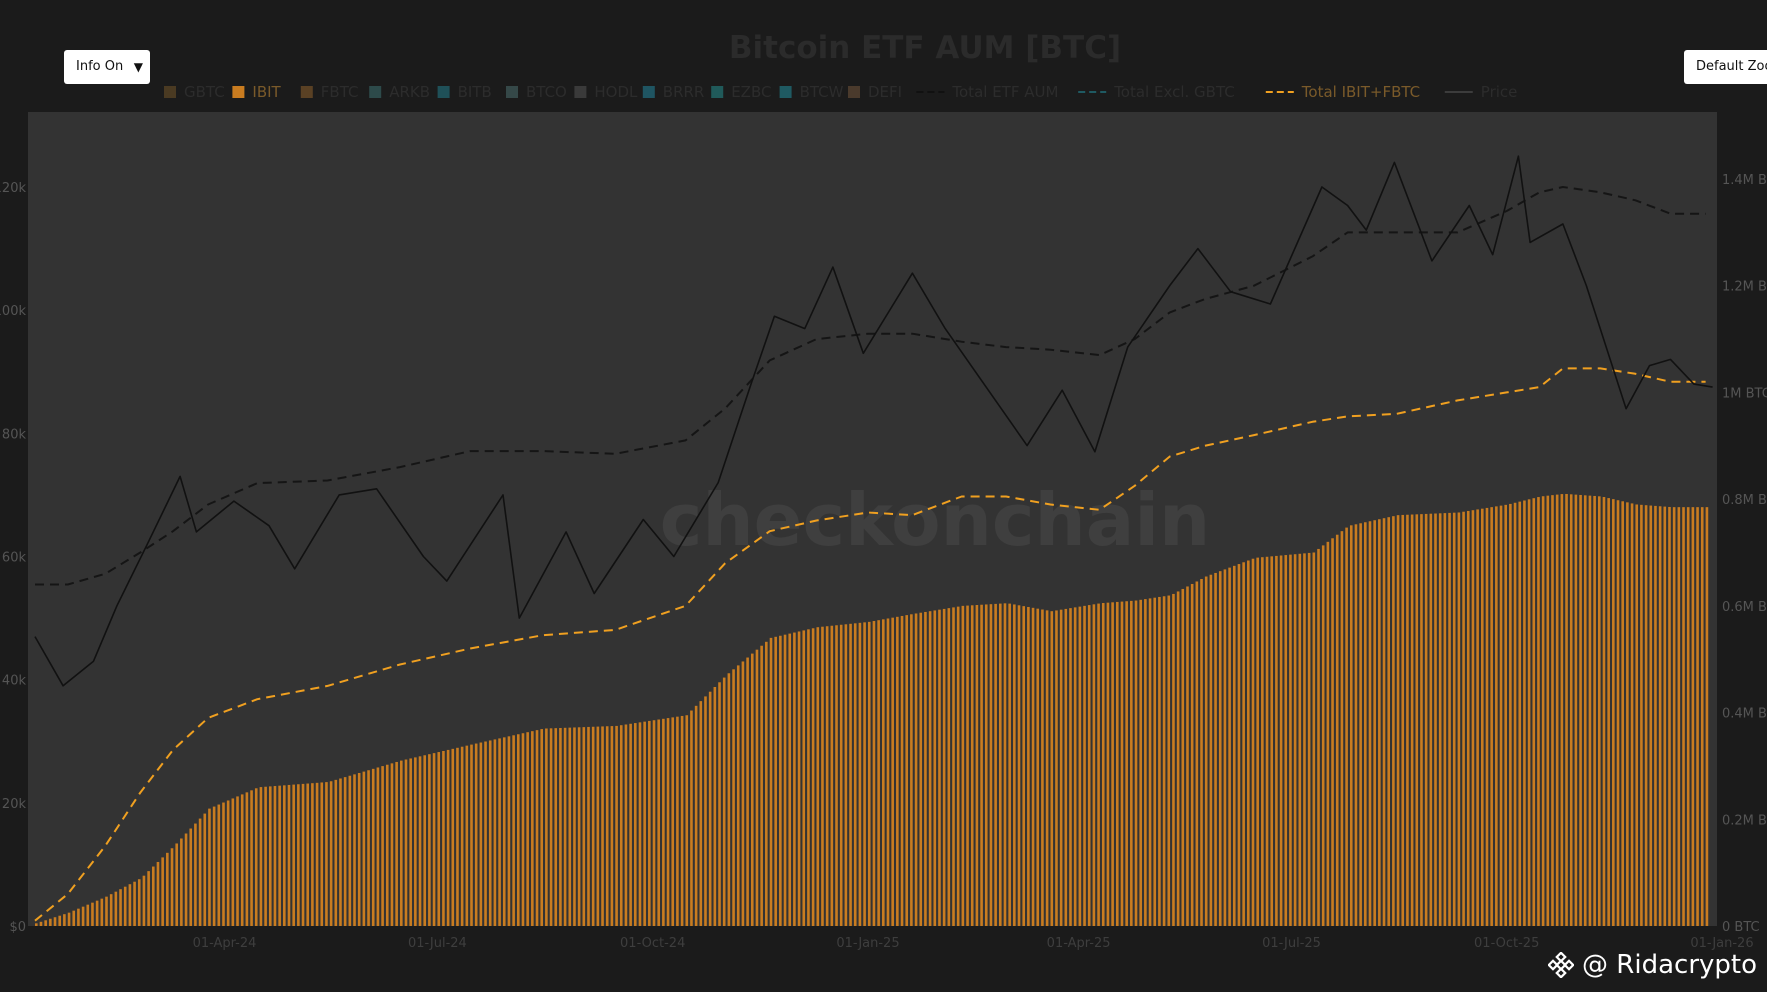  I want to click on legend-label: BRRR, so click(684, 92).